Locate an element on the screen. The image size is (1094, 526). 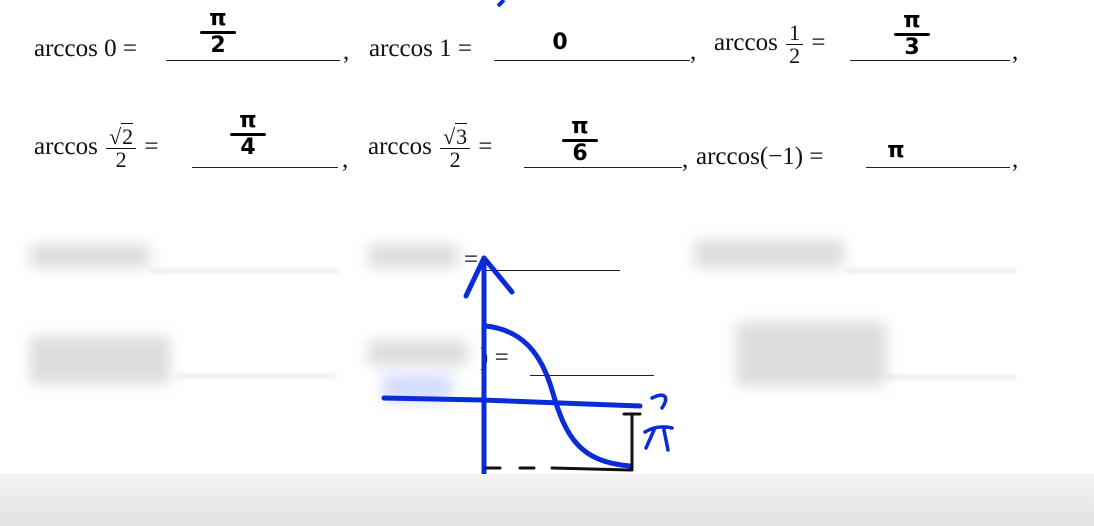
row1-expr-arccos-1: arccos 1 = is located at coordinates (420, 48).